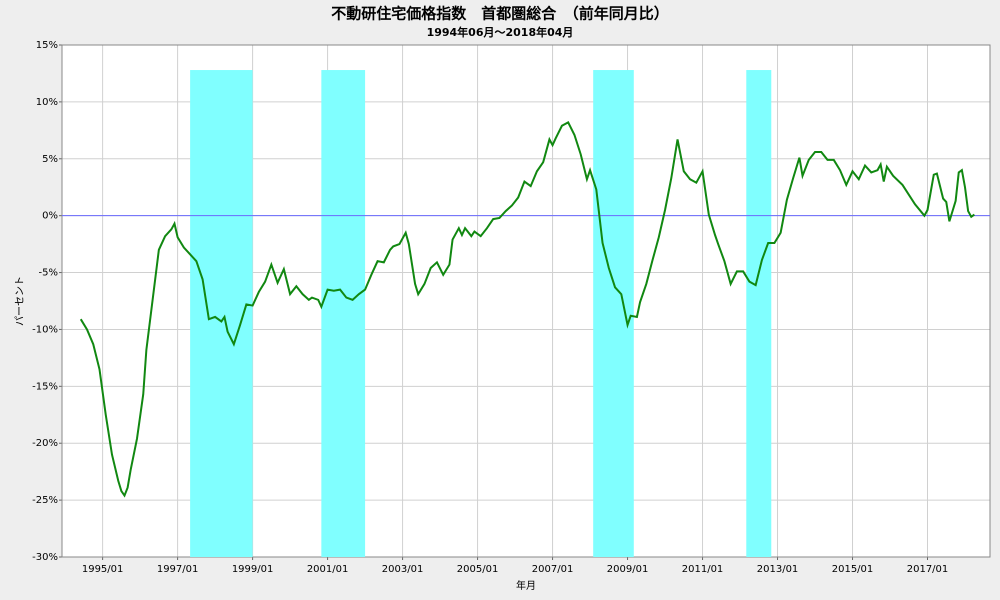 The height and width of the screenshot is (600, 1000). Describe the element at coordinates (47, 45) in the screenshot. I see `y-tick-label: 15%` at that location.